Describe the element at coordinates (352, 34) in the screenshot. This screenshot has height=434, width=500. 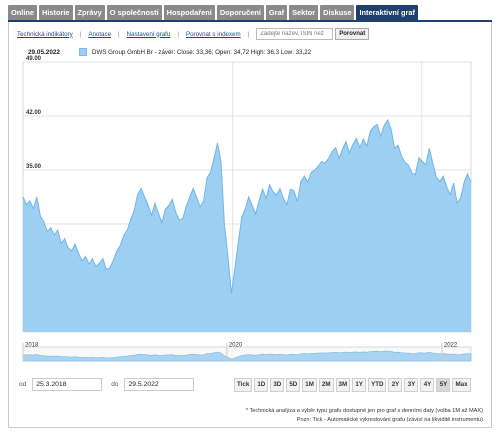
I see `compare-button: Porovnat` at that location.